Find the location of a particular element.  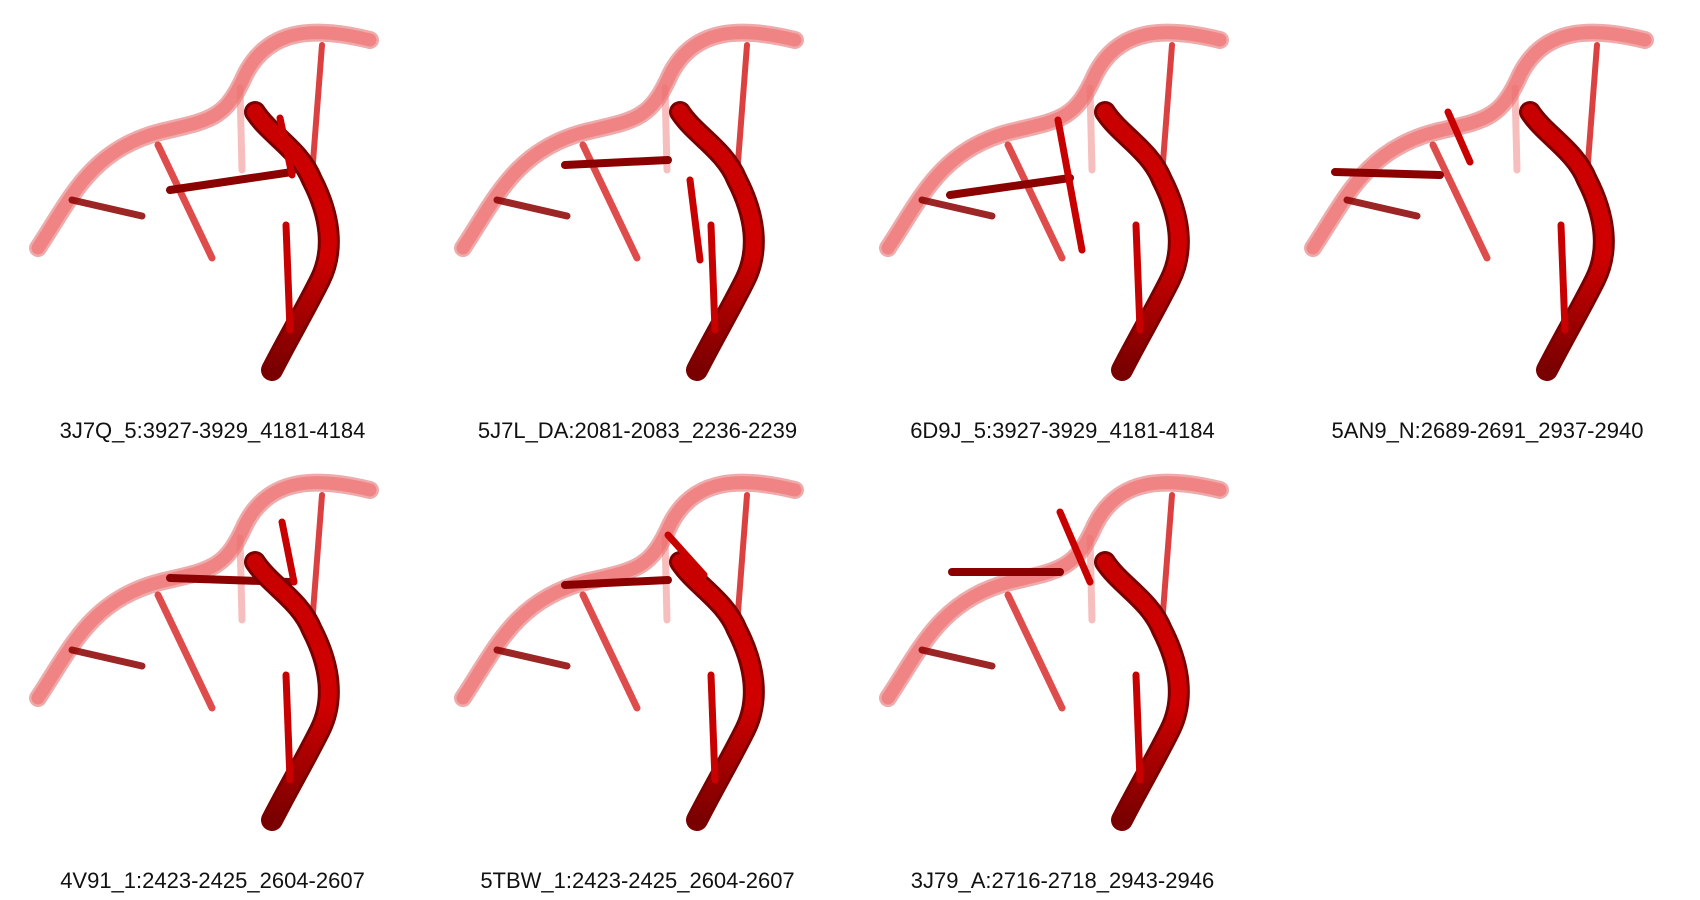

structure-panel: 3J79_A:2716-2718_2943-2946 is located at coordinates (1062, 675).